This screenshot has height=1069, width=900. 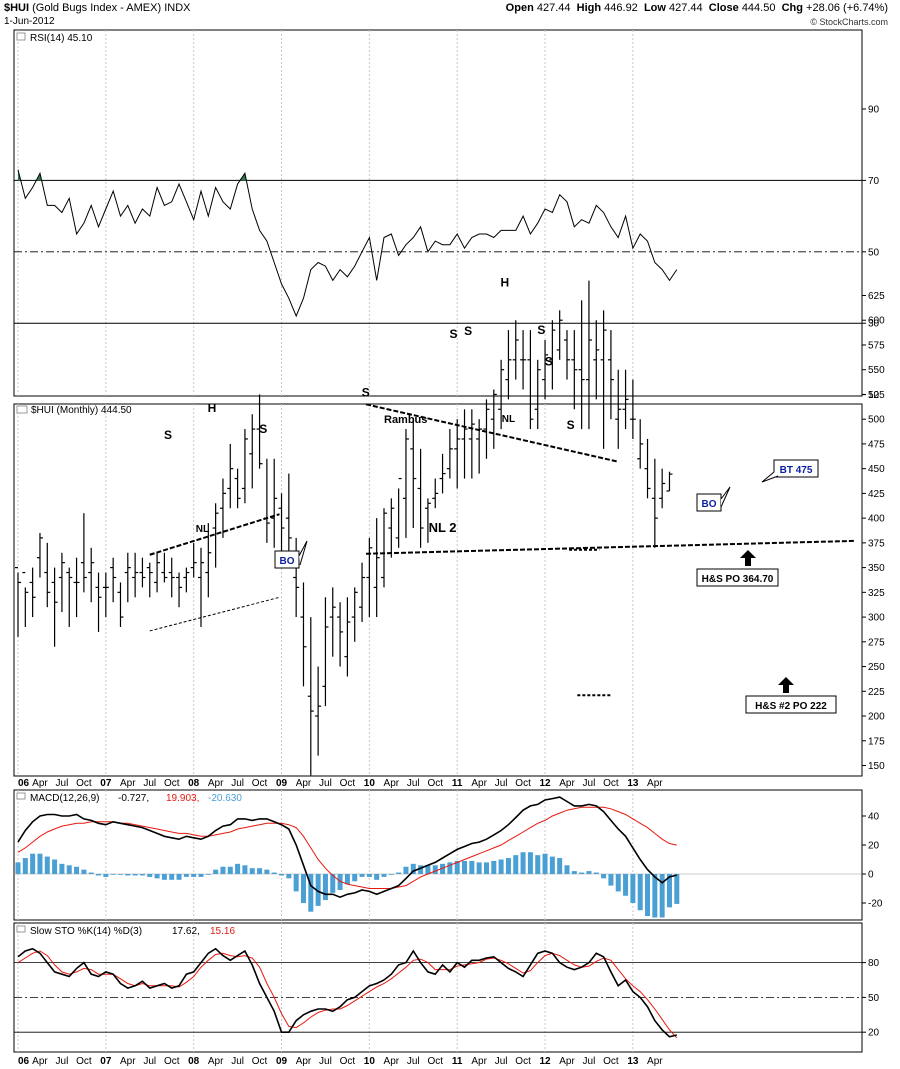 What do you see at coordinates (738, 579) in the screenshot?
I see `hs-po-callout-label: H&S PO 364.70` at bounding box center [738, 579].